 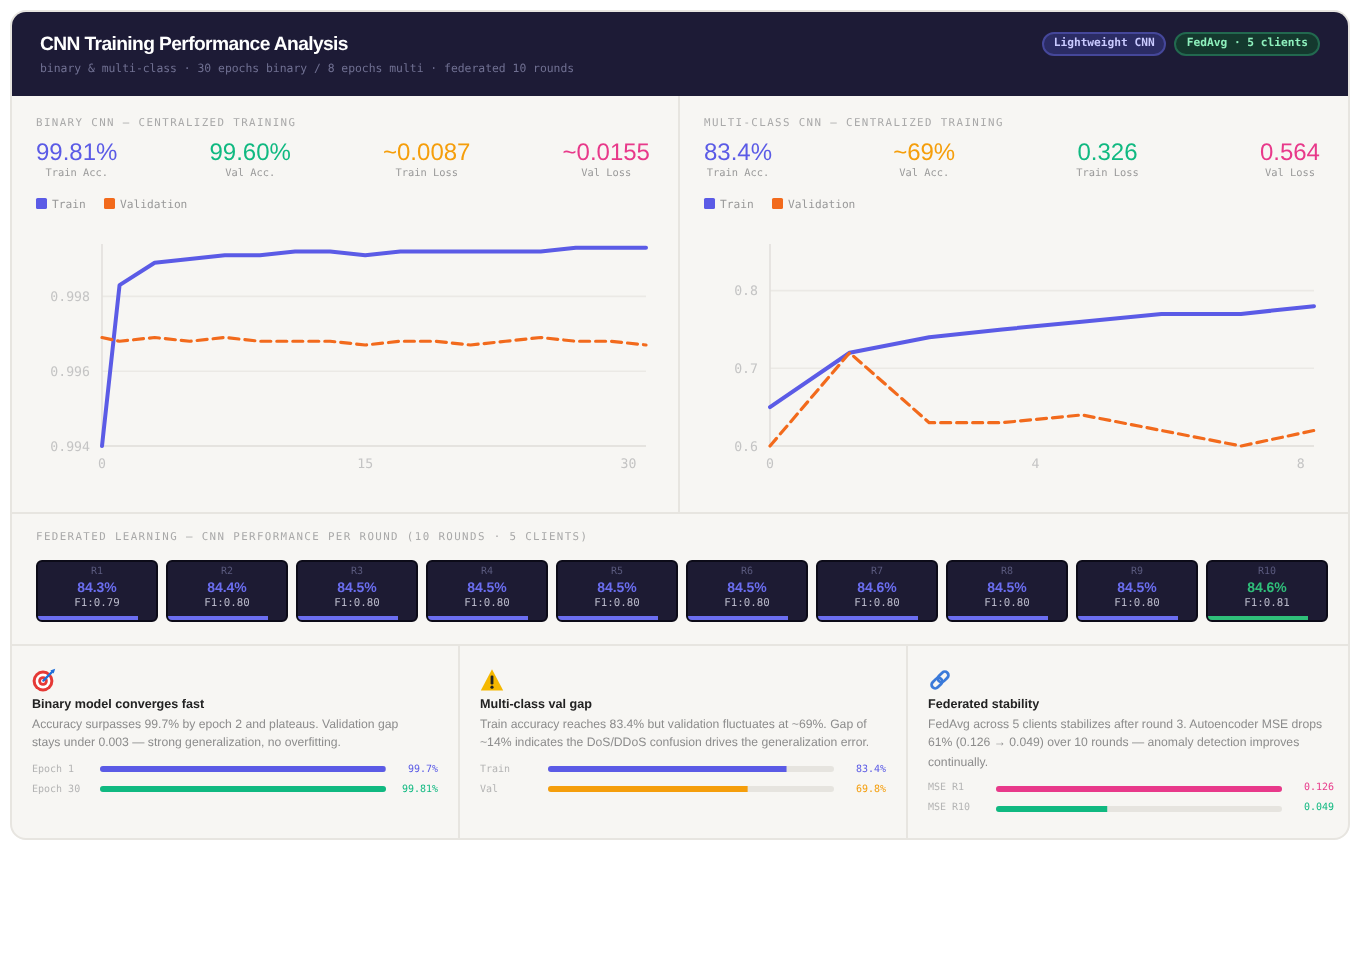 I want to click on text: ~0.0155, so click(x=606, y=152).